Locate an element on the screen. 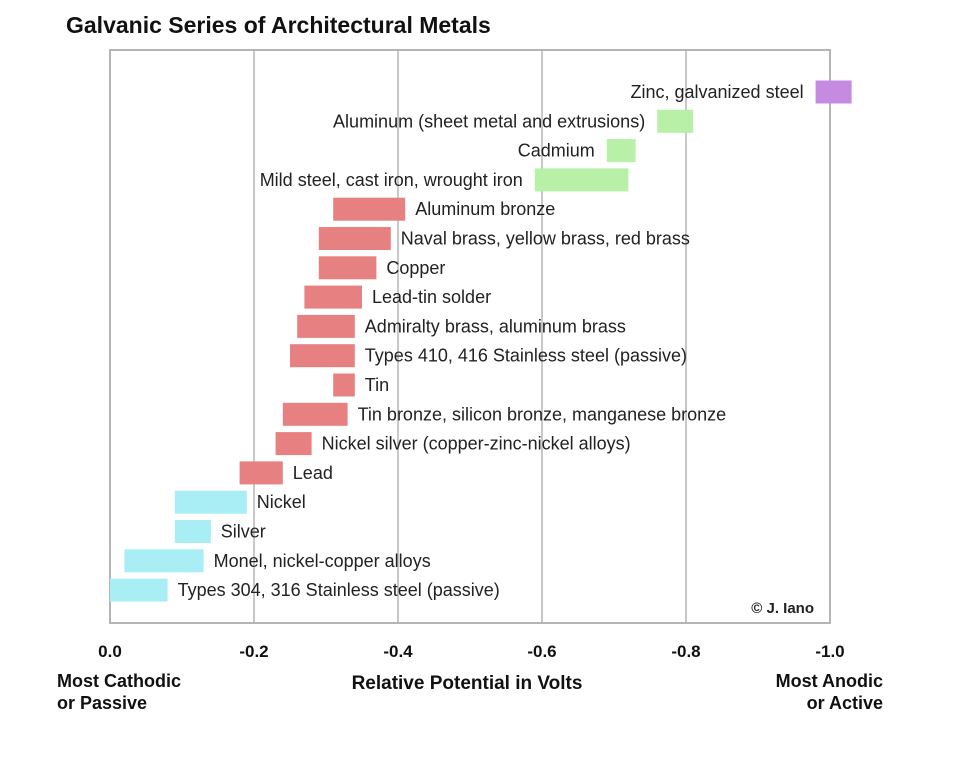 This screenshot has height=774, width=960. bar-label: Copper is located at coordinates (415, 268).